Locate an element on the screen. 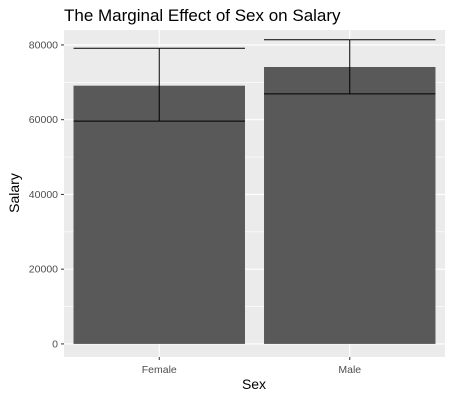 This screenshot has width=452, height=401. error-bar-male is located at coordinates (350, 67).